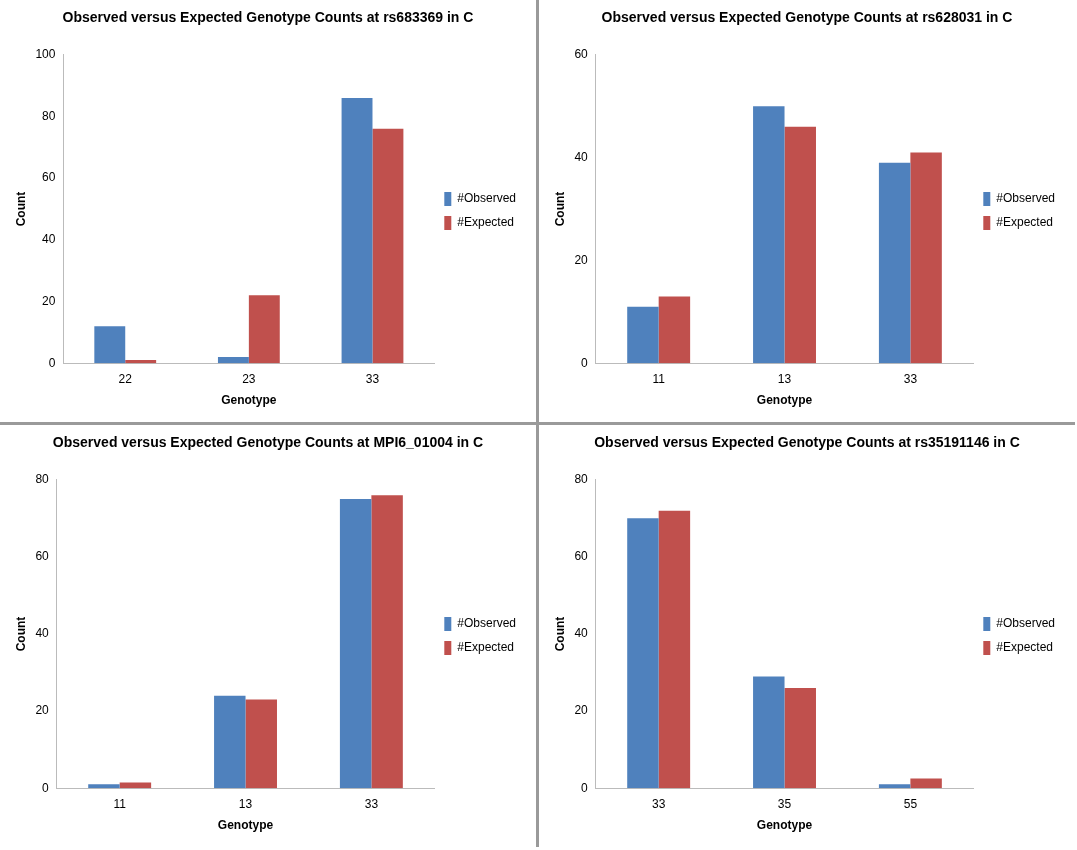  Describe the element at coordinates (268, 442) in the screenshot. I see `chart-title: Observed versus Expected Genotype Counts at MPI6_01004 in C` at that location.